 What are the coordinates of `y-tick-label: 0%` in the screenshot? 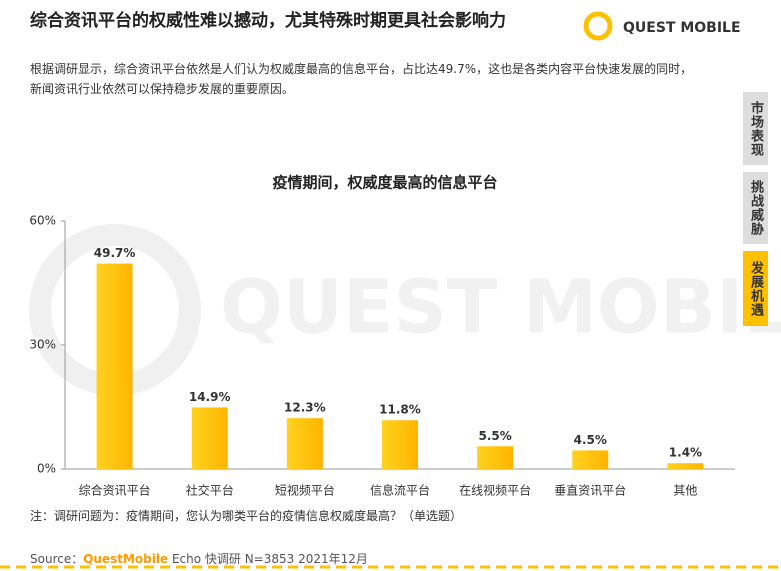 It's located at (46, 469).